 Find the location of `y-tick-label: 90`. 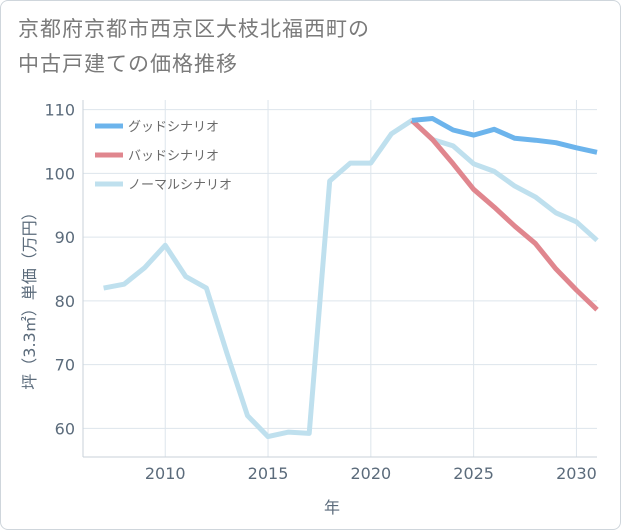

y-tick-label: 90 is located at coordinates (65, 237).